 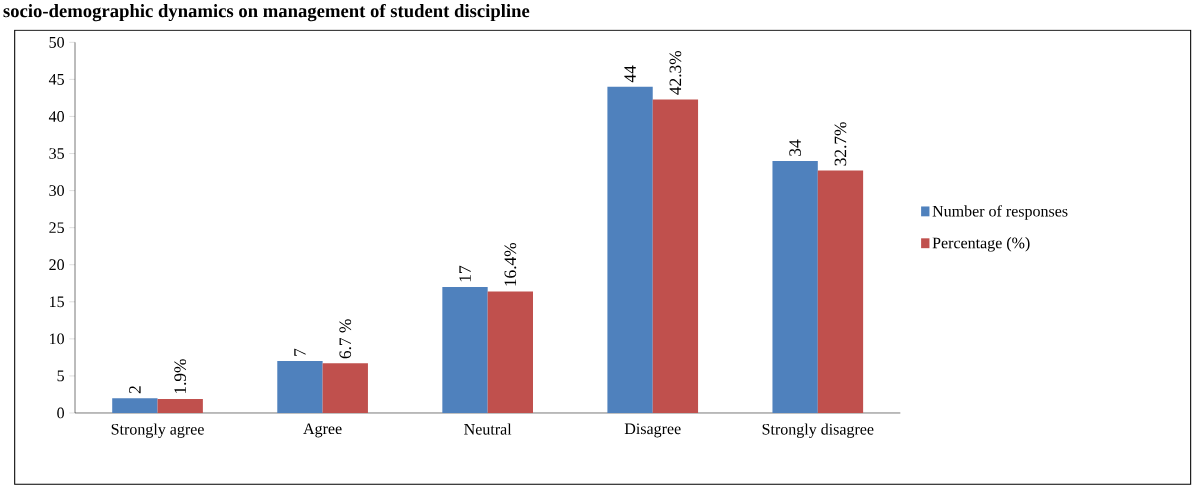 What do you see at coordinates (488, 429) in the screenshot?
I see `x-tick-label: Neutral` at bounding box center [488, 429].